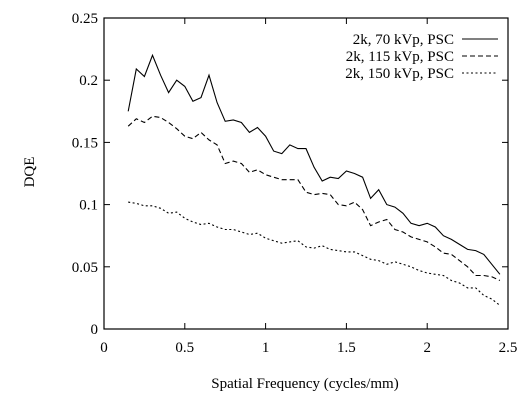  I want to click on legend-label-1: 2k, 70 kVp, PSC, so click(403, 40).